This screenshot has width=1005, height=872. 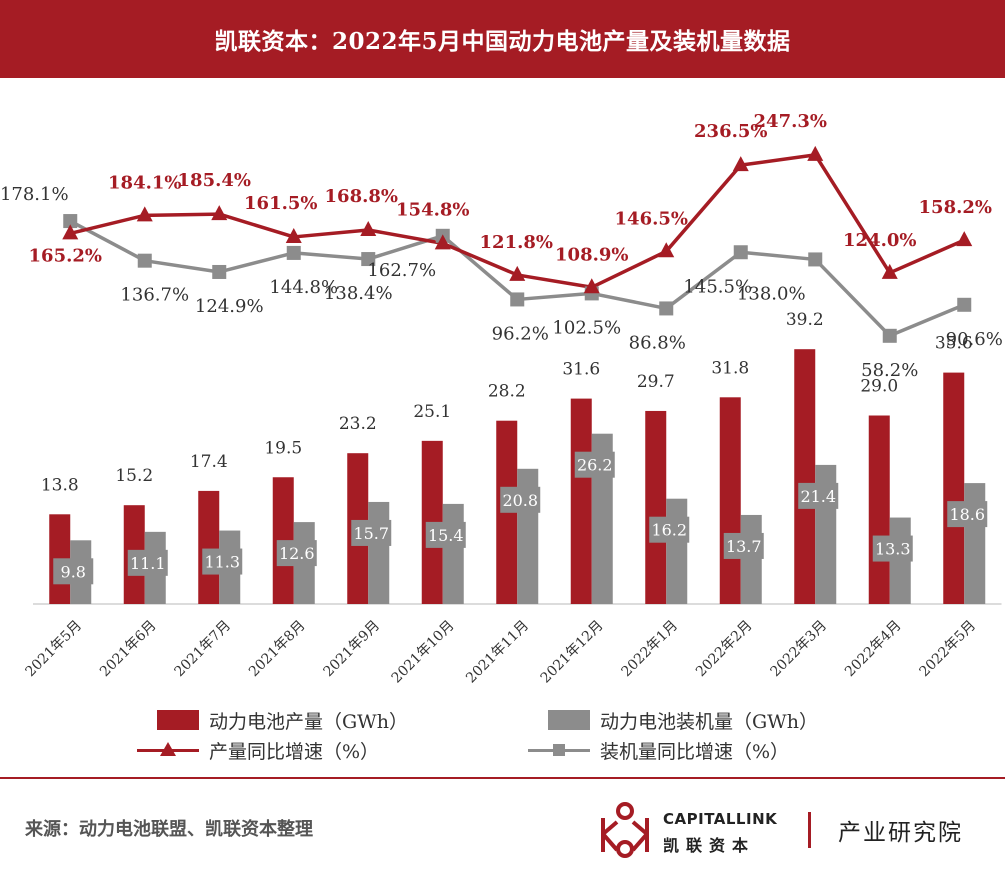 I want to click on chart-title: 凯联资本：2022年5月中国动力电池产量及装机量数据, so click(x=502, y=41).